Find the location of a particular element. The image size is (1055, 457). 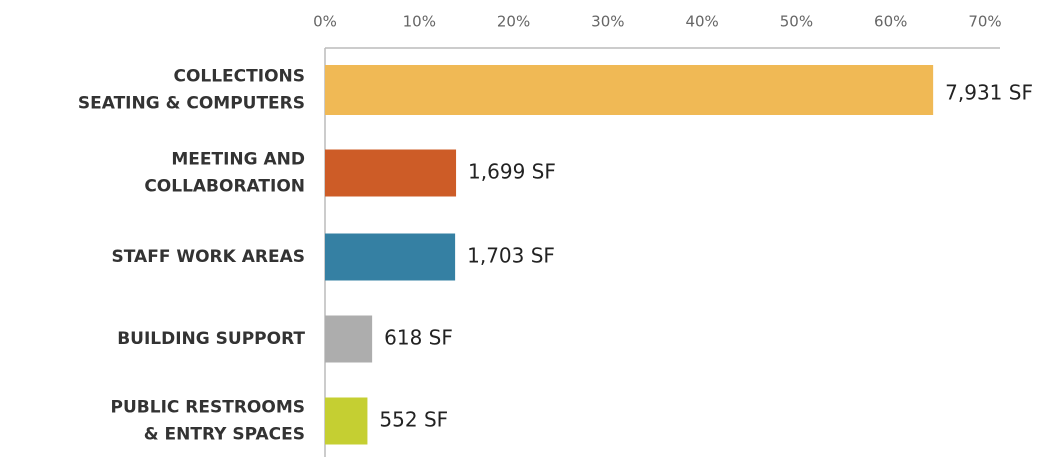

bar-label: 7,931 SF is located at coordinates (989, 93).